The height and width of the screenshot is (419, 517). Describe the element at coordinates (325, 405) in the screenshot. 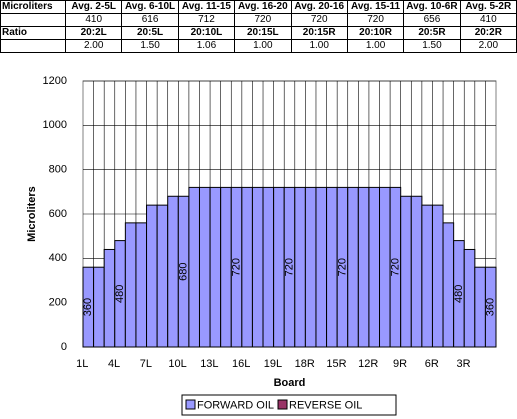

I see `legend-label: REVERSE OIL` at that location.